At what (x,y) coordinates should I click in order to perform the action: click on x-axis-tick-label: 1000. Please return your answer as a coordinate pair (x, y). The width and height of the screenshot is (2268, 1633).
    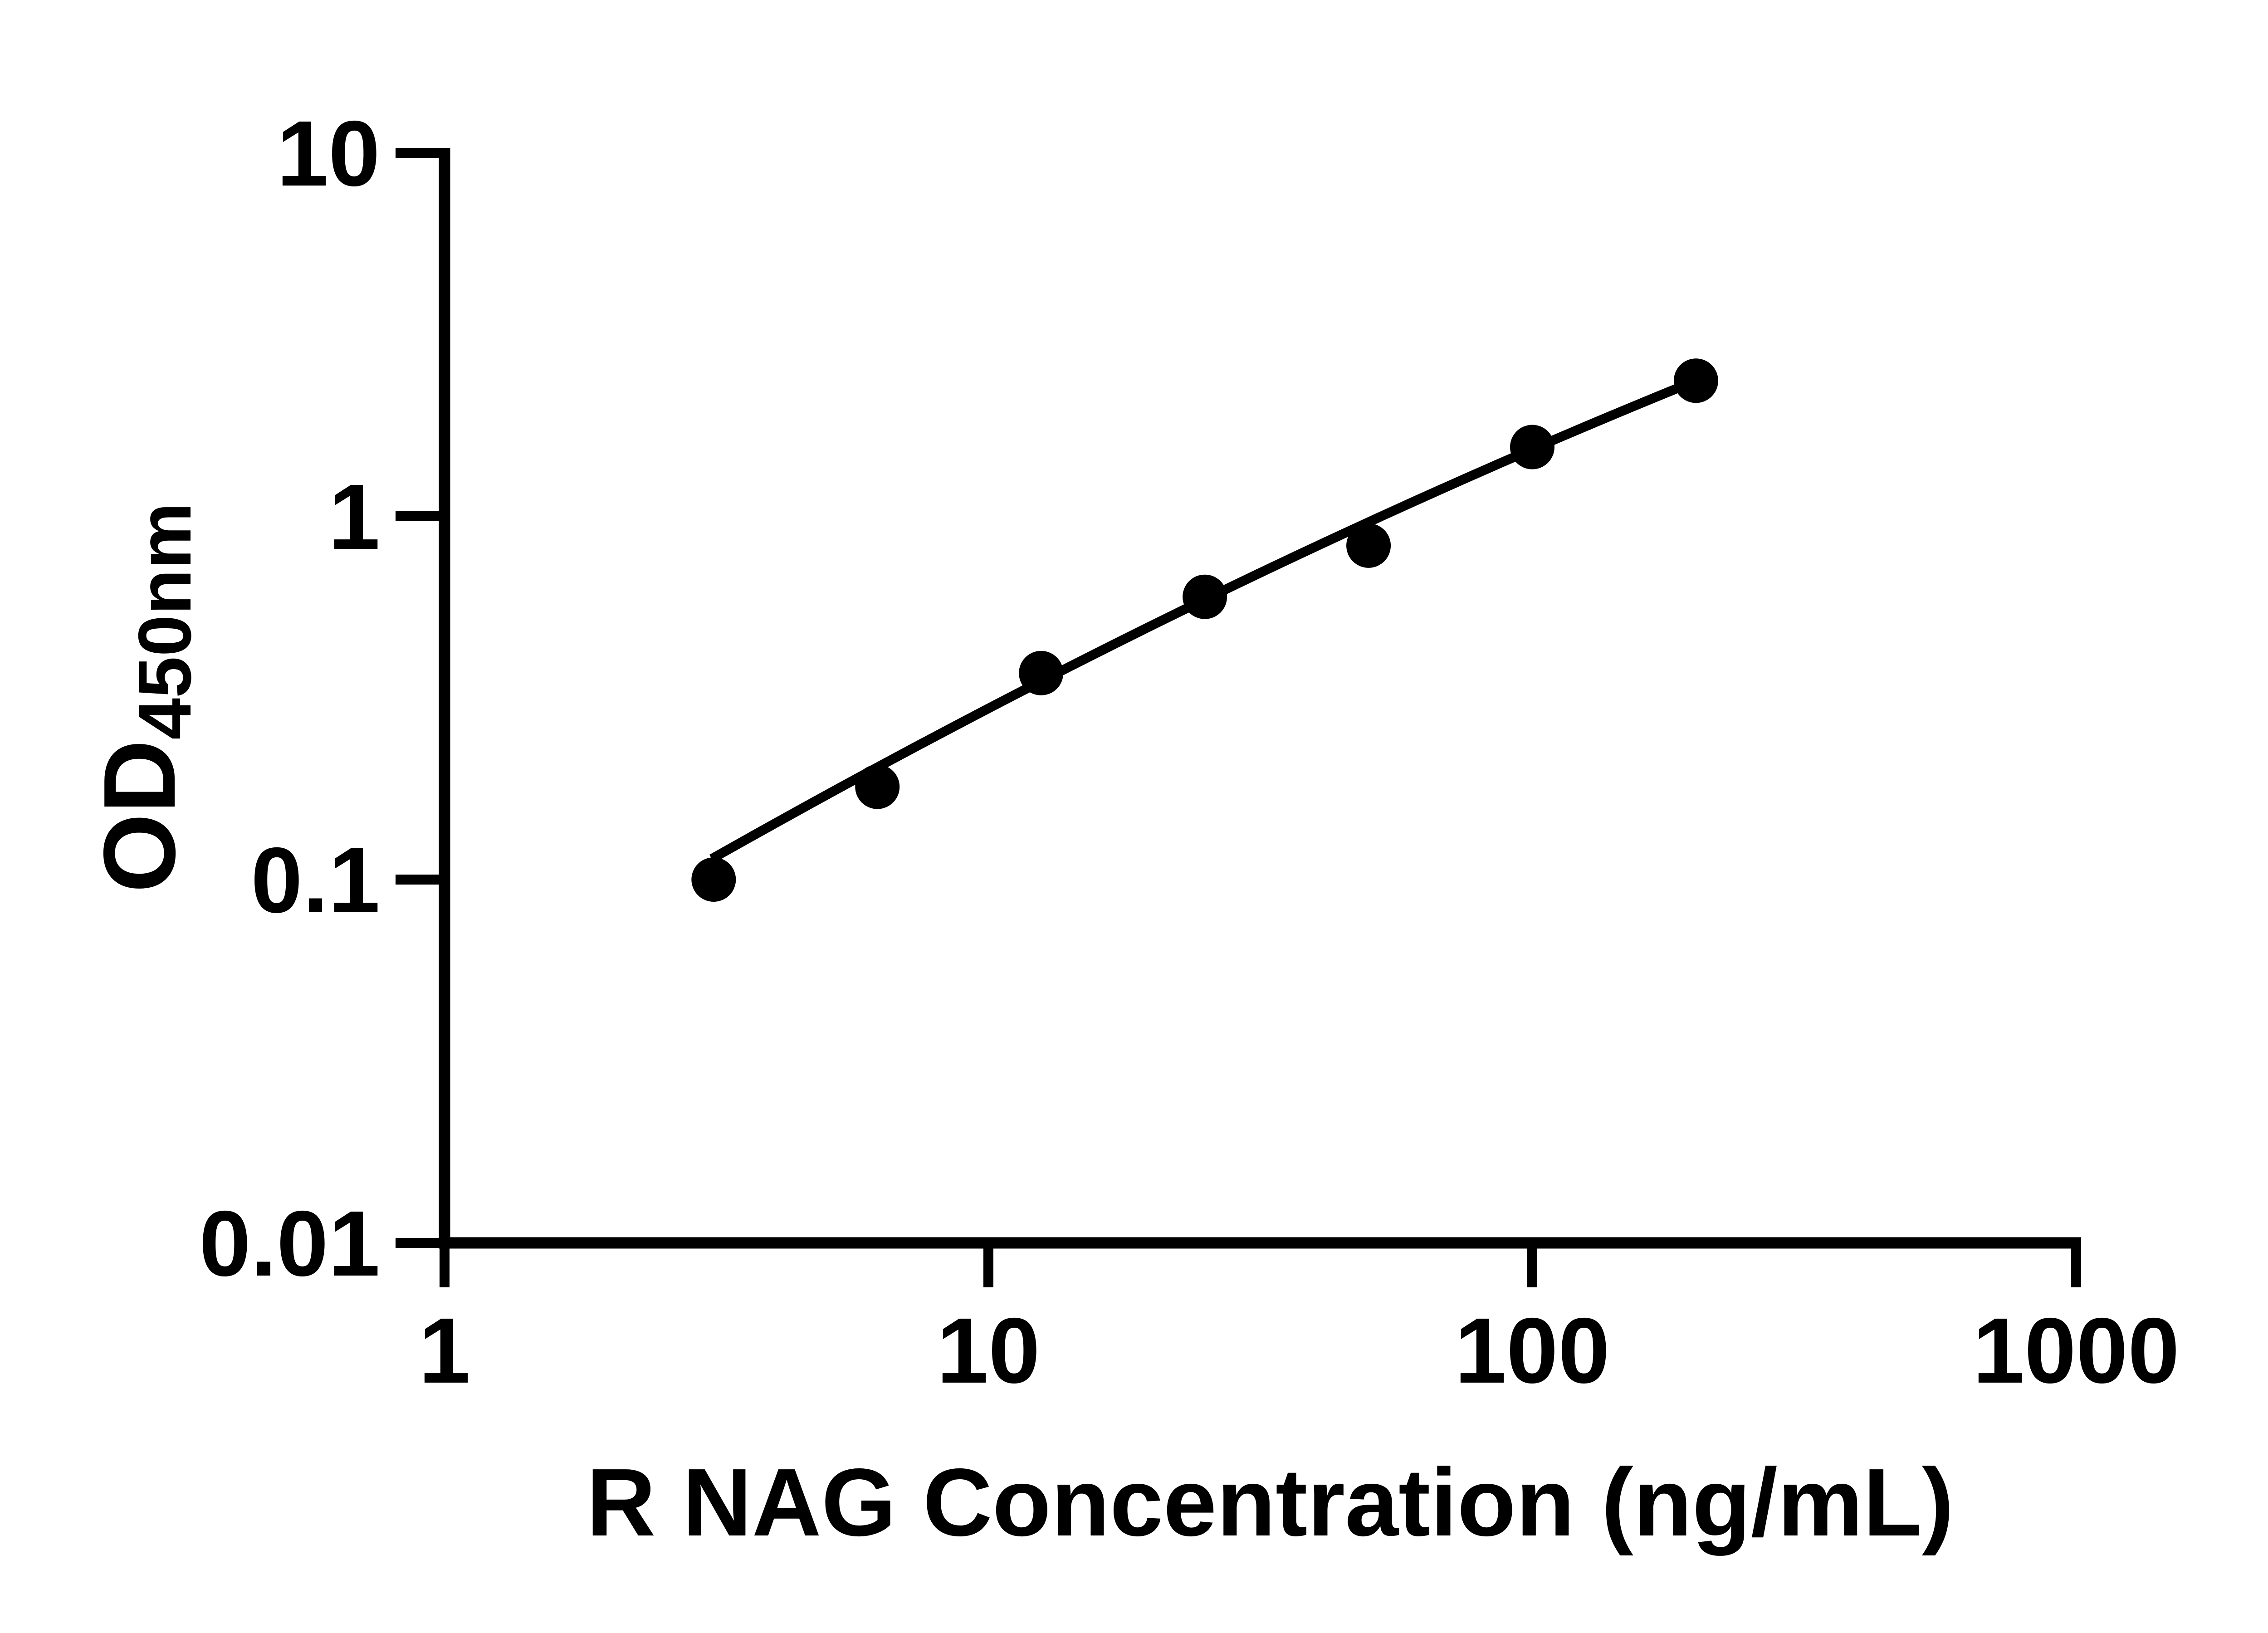
    Looking at the image, I should click on (2076, 1351).